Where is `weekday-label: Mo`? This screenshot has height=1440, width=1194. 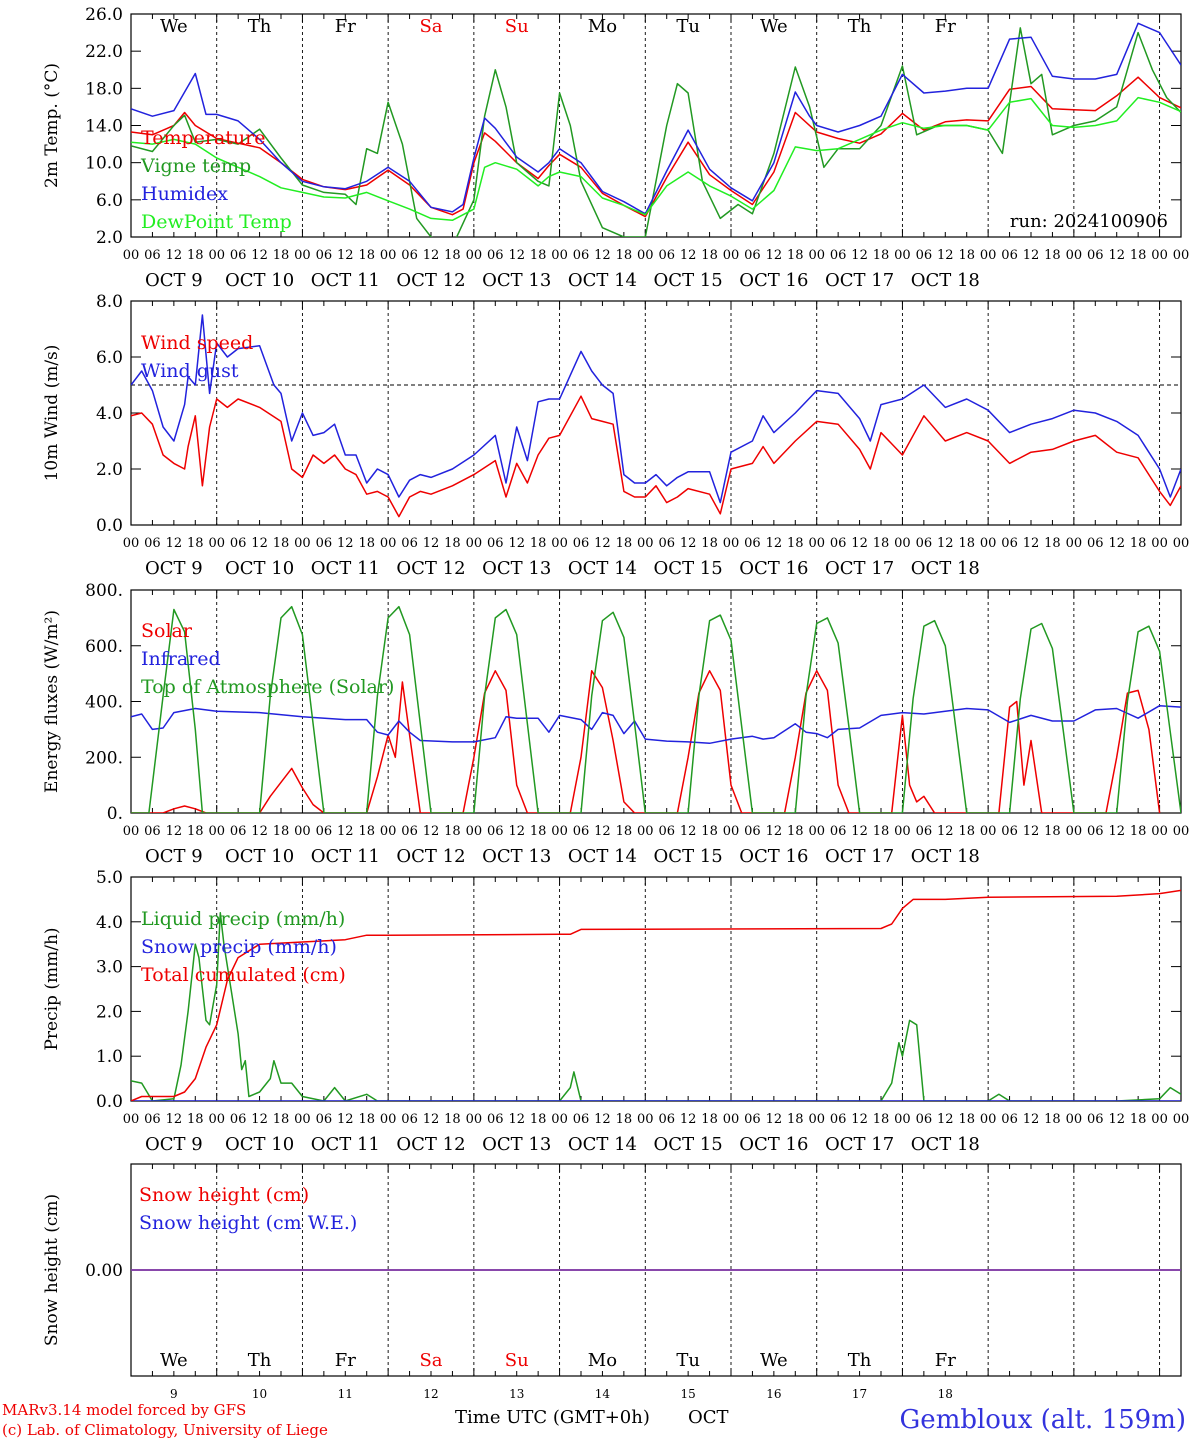
weekday-label: Mo is located at coordinates (602, 1360).